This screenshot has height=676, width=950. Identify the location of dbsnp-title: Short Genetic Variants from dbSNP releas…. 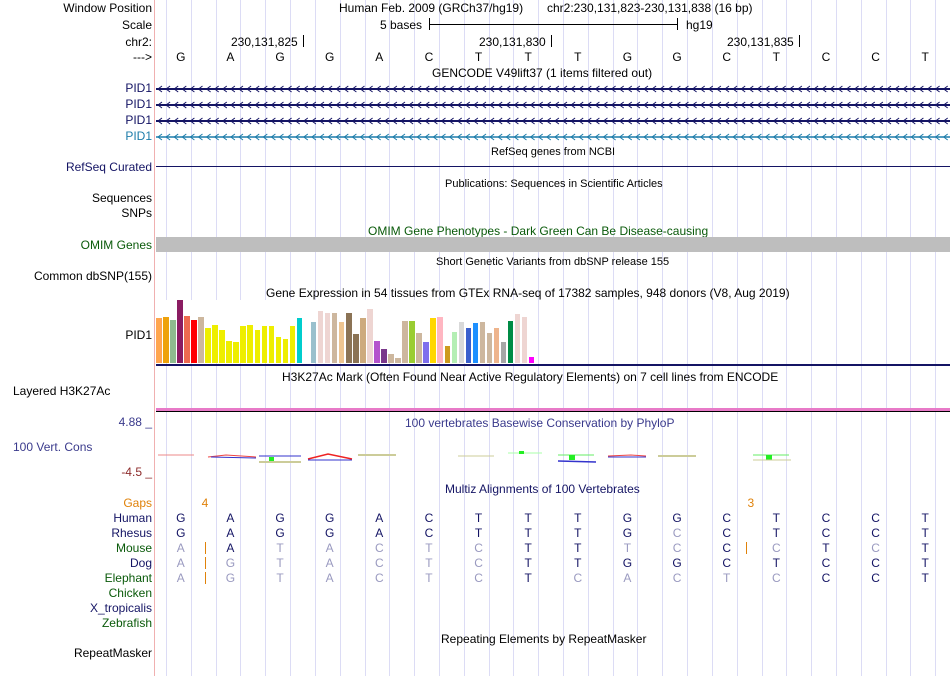
(553, 262).